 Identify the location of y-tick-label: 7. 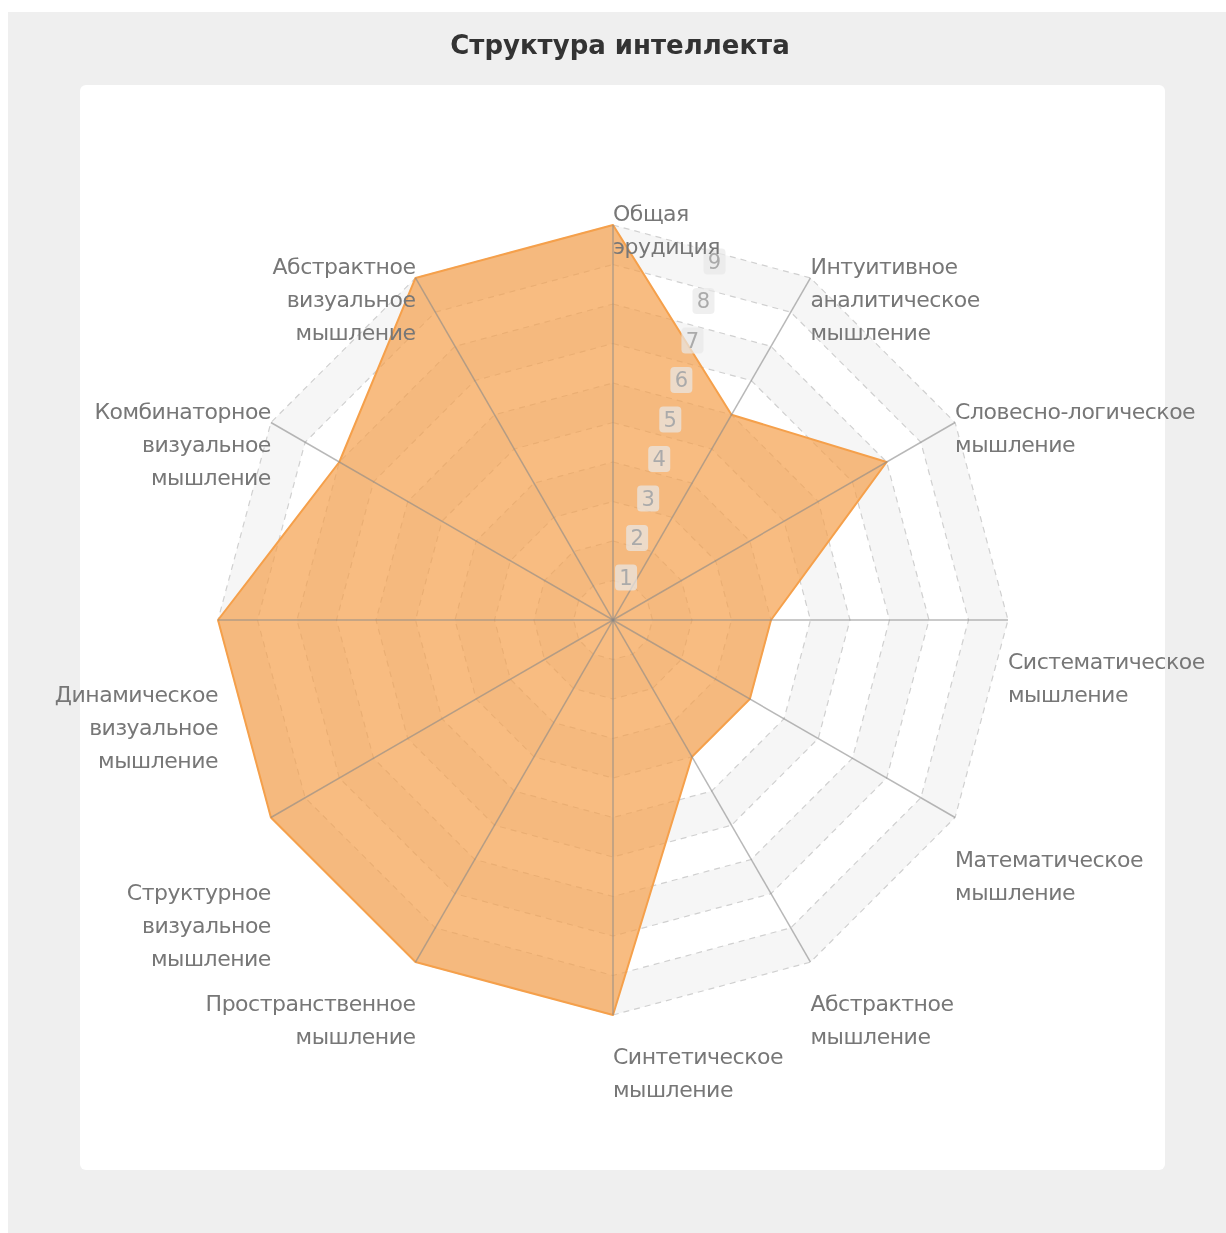
(692, 340).